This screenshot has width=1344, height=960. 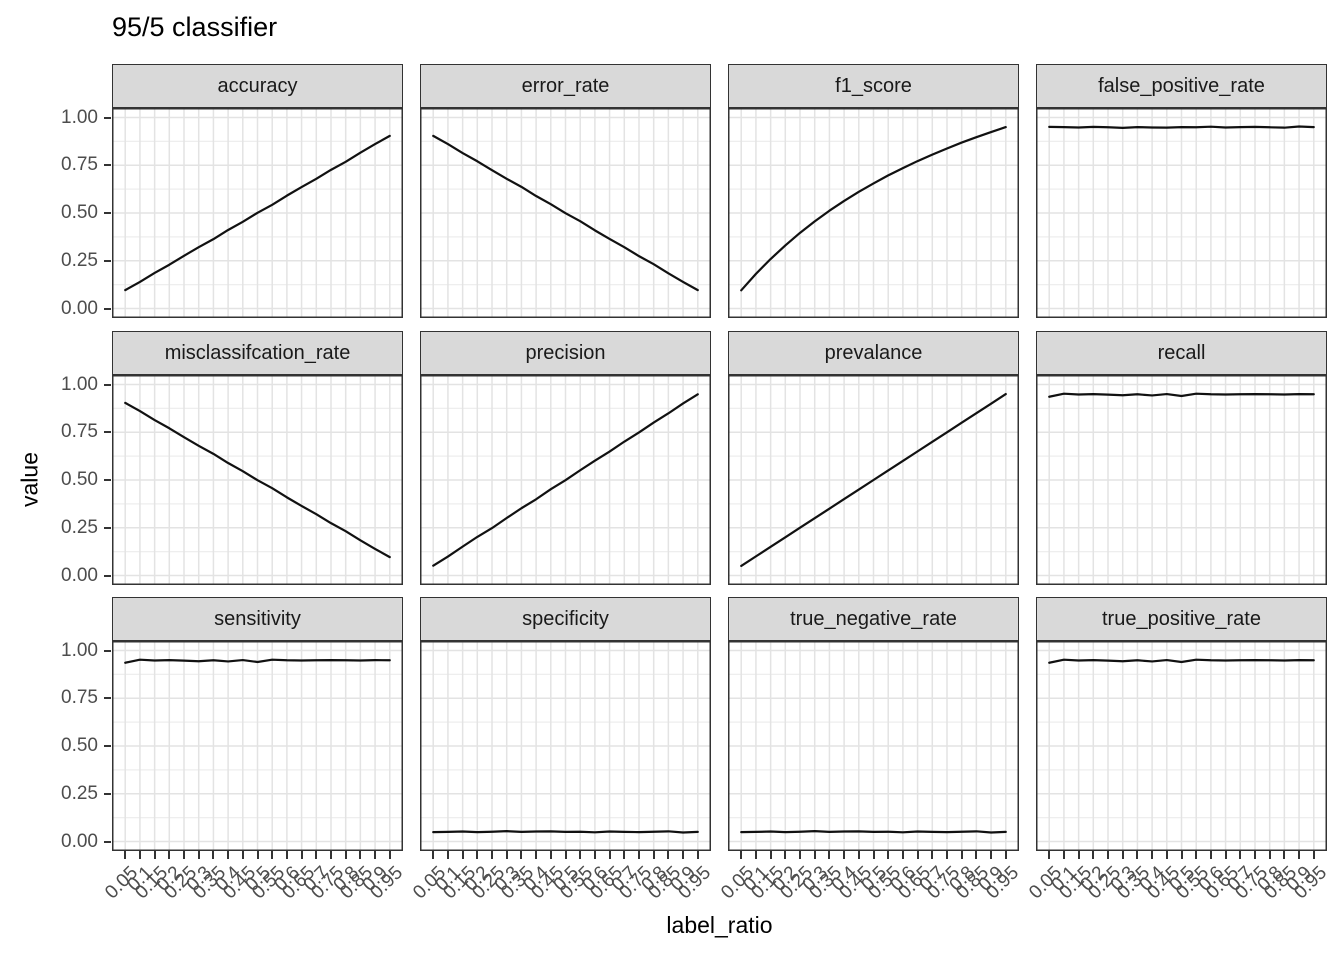 I want to click on facet-strip-label: true_positive_rate, so click(x=1181, y=618).